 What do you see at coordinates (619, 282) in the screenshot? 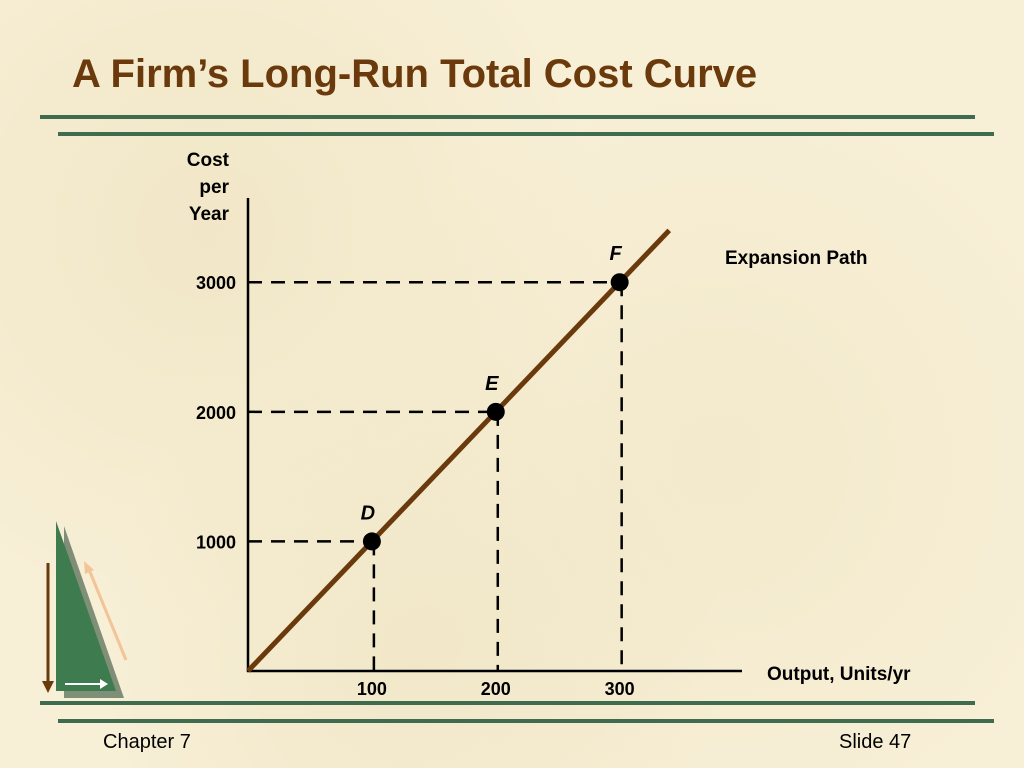
I see `point-f` at bounding box center [619, 282].